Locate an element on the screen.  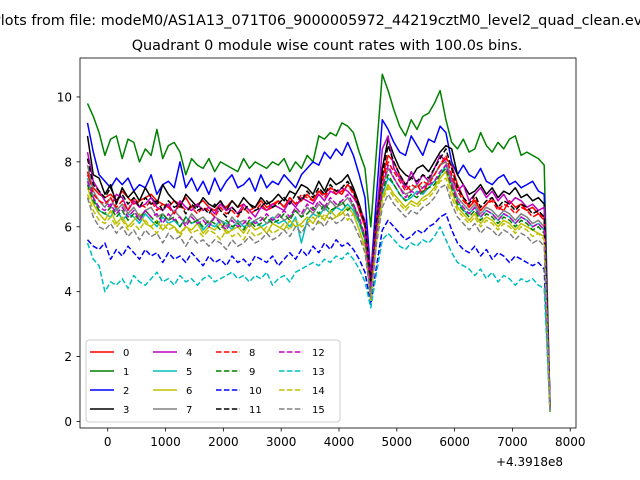
legend-label-9: 9 is located at coordinates (252, 372).